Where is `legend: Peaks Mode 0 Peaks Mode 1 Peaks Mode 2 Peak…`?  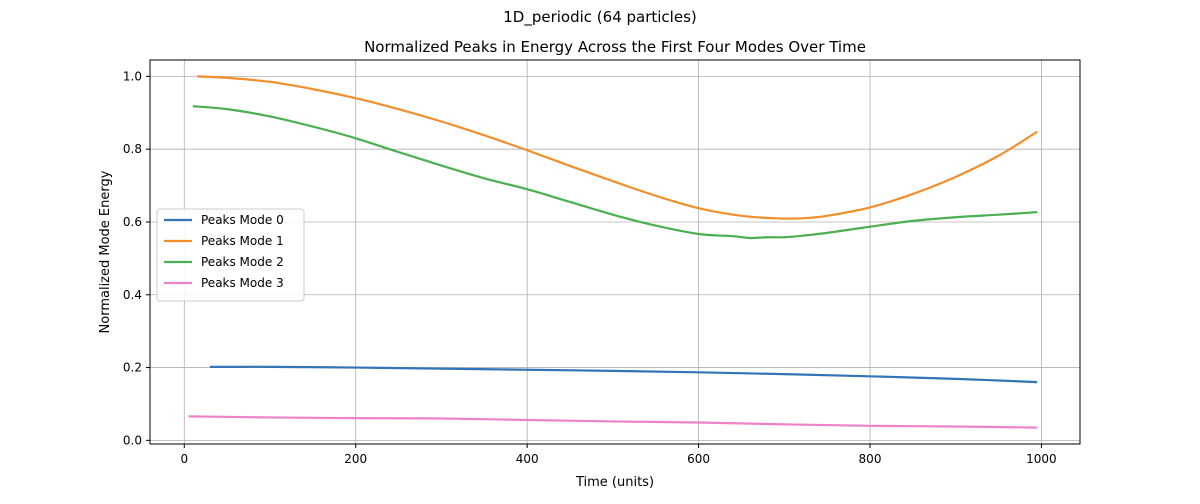 legend: Peaks Mode 0 Peaks Mode 1 Peaks Mode 2 Peak… is located at coordinates (230, 255).